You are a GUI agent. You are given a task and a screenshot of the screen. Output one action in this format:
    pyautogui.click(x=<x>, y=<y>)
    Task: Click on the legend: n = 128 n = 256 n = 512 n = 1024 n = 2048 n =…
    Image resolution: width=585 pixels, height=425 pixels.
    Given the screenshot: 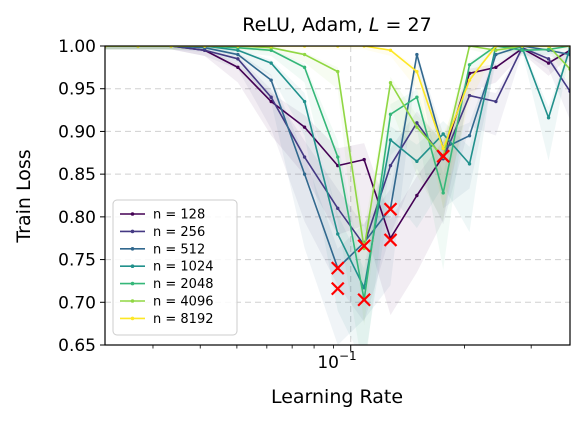 What is the action you would take?
    pyautogui.click(x=175, y=267)
    